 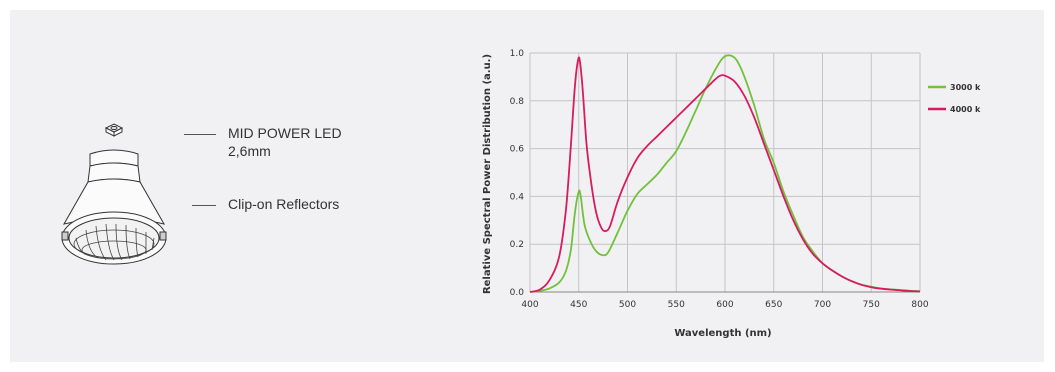 What do you see at coordinates (517, 245) in the screenshot?
I see `y-tick-label: 0.2` at bounding box center [517, 245].